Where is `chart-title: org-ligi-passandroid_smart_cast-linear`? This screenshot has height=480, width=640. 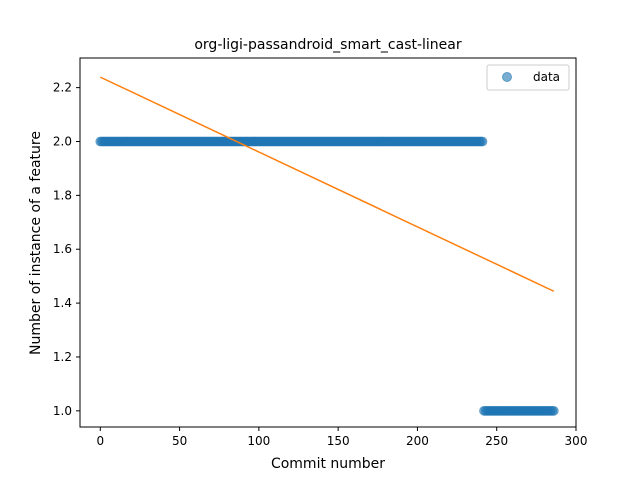
chart-title: org-ligi-passandroid_smart_cast-linear is located at coordinates (328, 45).